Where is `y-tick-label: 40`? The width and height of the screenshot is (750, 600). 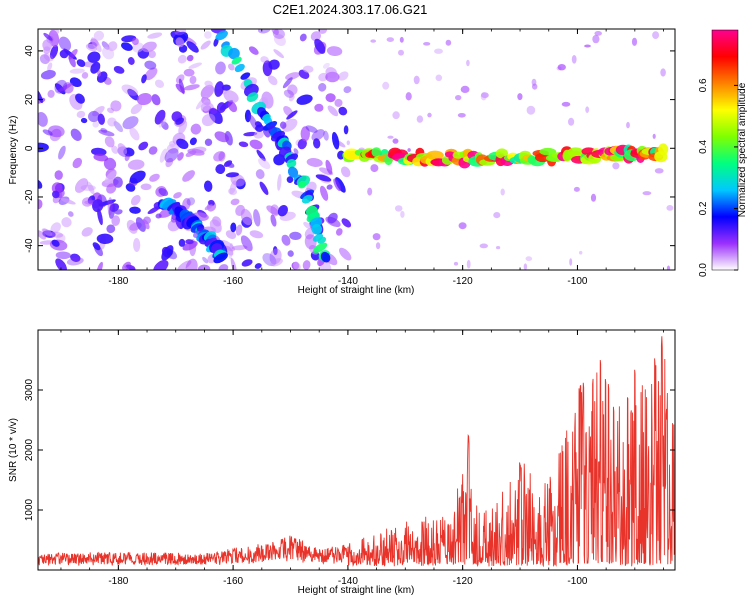 y-tick-label: 40 is located at coordinates (29, 51).